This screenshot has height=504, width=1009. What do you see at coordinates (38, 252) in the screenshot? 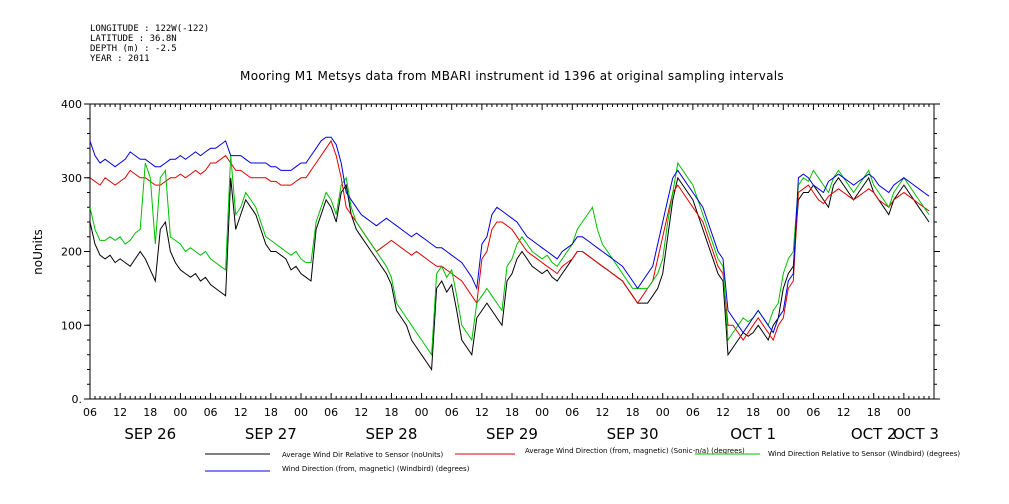
I see `y-axis-label: noUnits` at bounding box center [38, 252].